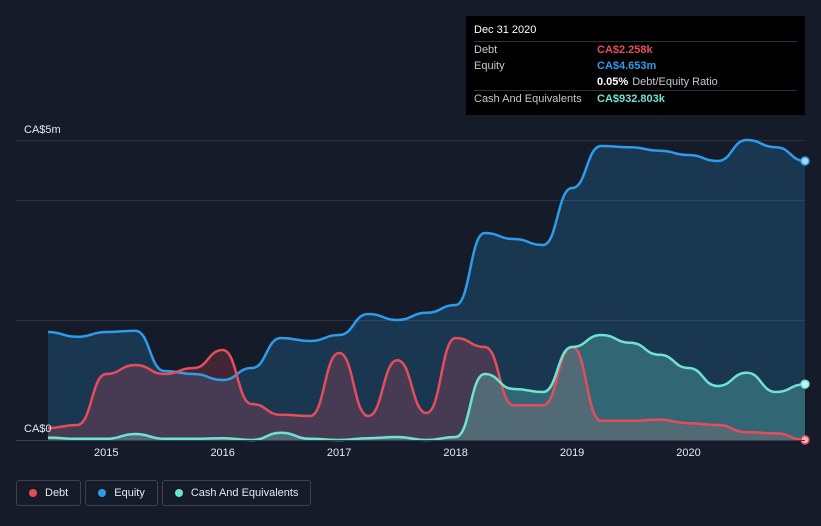  What do you see at coordinates (505, 30) in the screenshot?
I see `tooltip-date: Dec 31 2020` at bounding box center [505, 30].